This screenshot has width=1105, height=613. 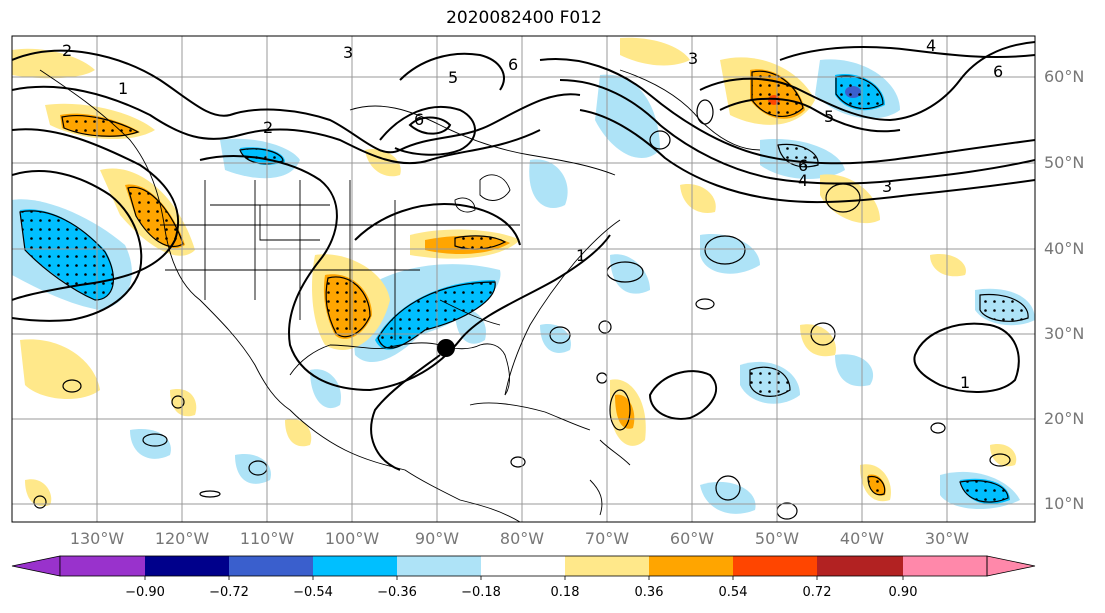 What do you see at coordinates (229, 592) in the screenshot?
I see `colorbar-tick-label: −0.72` at bounding box center [229, 592].